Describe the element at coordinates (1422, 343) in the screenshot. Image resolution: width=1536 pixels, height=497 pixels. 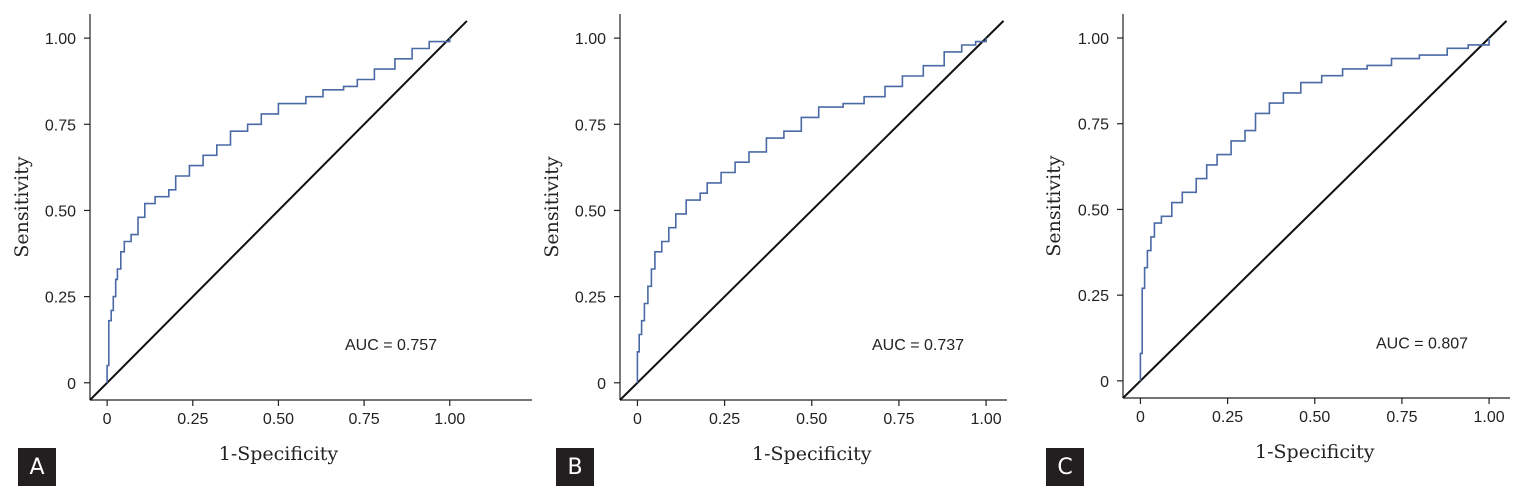
I see `auc-annotation: AUC = 0.807` at that location.